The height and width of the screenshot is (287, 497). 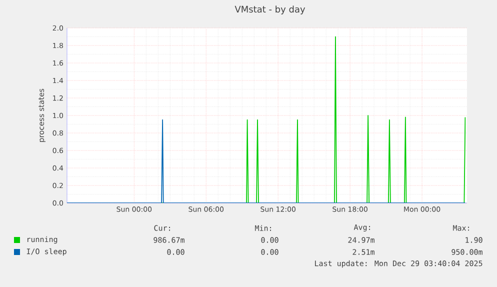 I want to click on chart-title: VMstat - by day, so click(x=270, y=10).